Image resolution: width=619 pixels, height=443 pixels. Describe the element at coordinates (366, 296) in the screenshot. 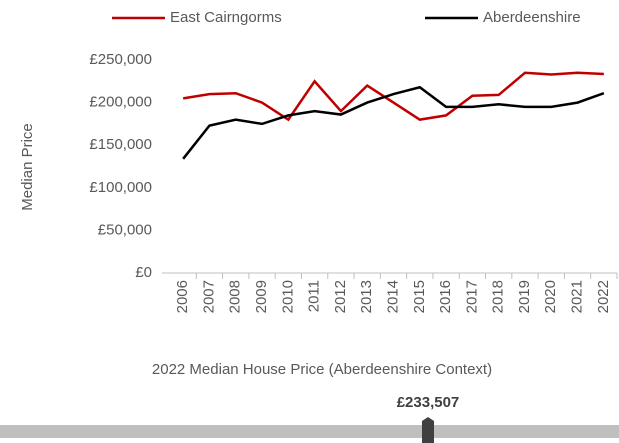

I see `x-tick-label: 2013` at that location.